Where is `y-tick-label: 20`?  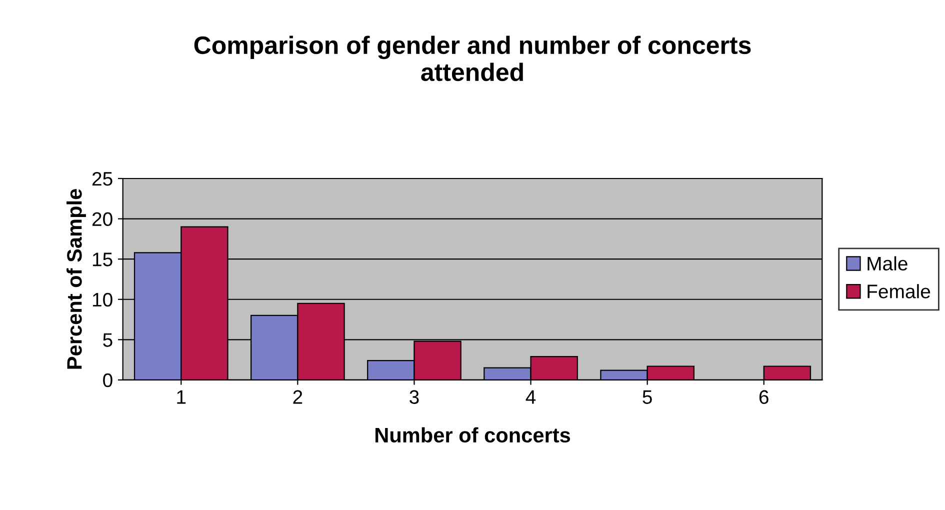
y-tick-label: 20 is located at coordinates (102, 219).